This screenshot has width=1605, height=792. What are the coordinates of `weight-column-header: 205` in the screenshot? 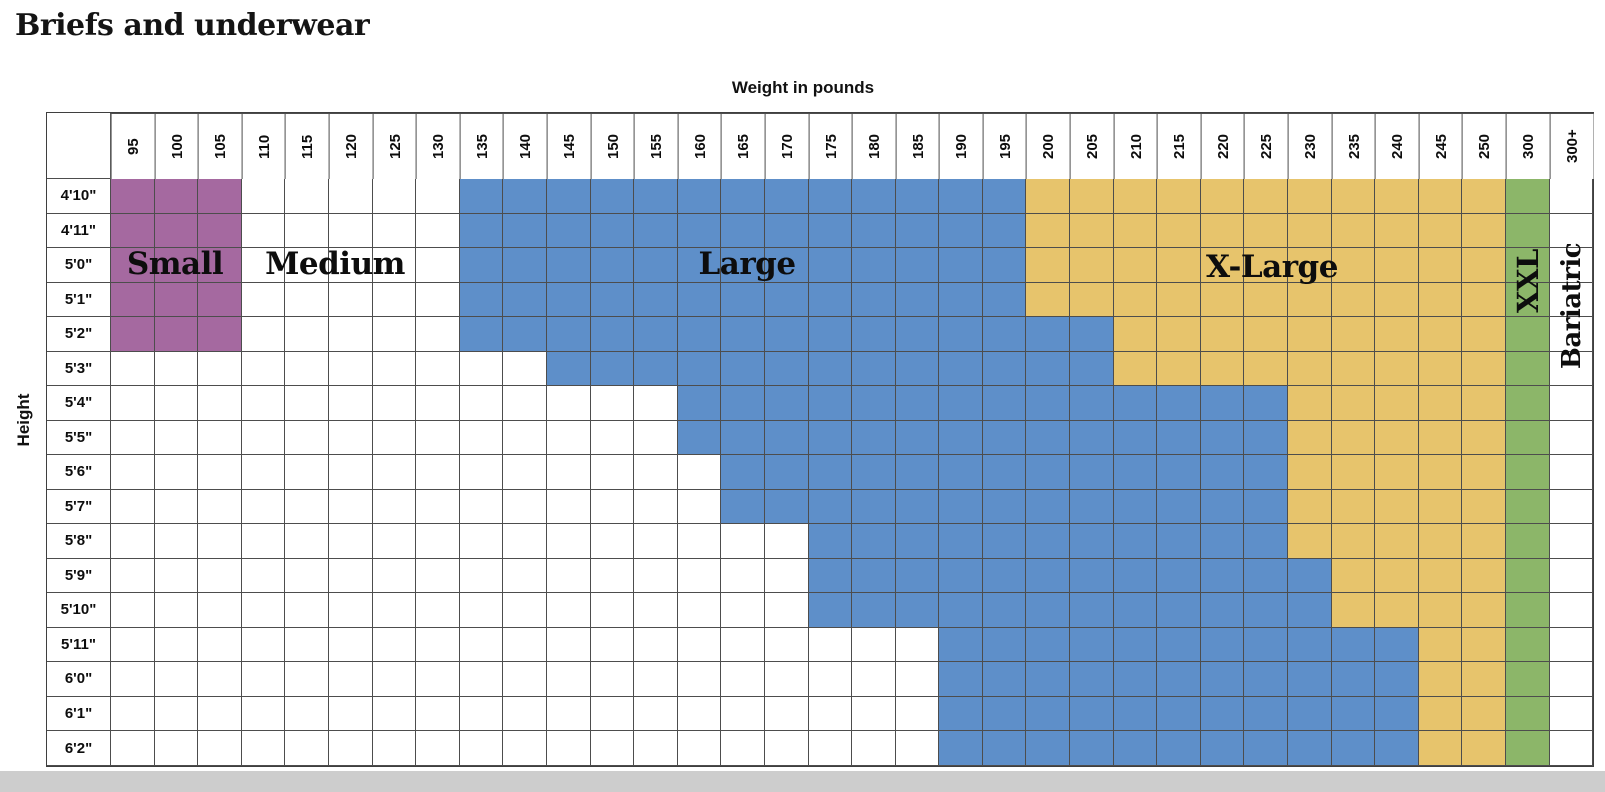 It's located at (1092, 146).